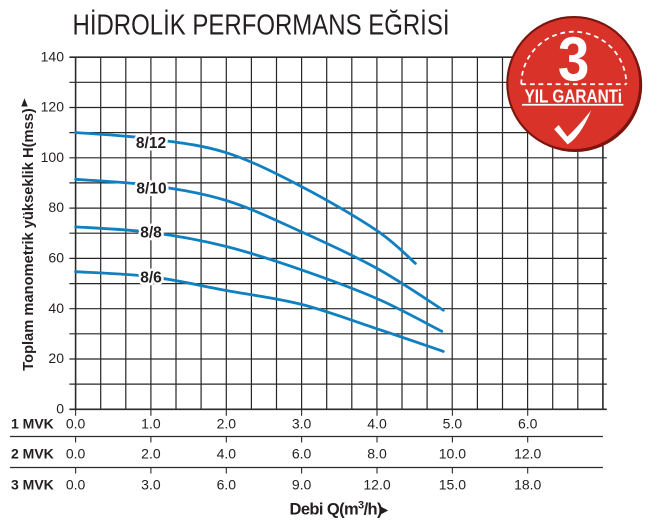  I want to click on svg-text: 9.0, so click(302, 485).